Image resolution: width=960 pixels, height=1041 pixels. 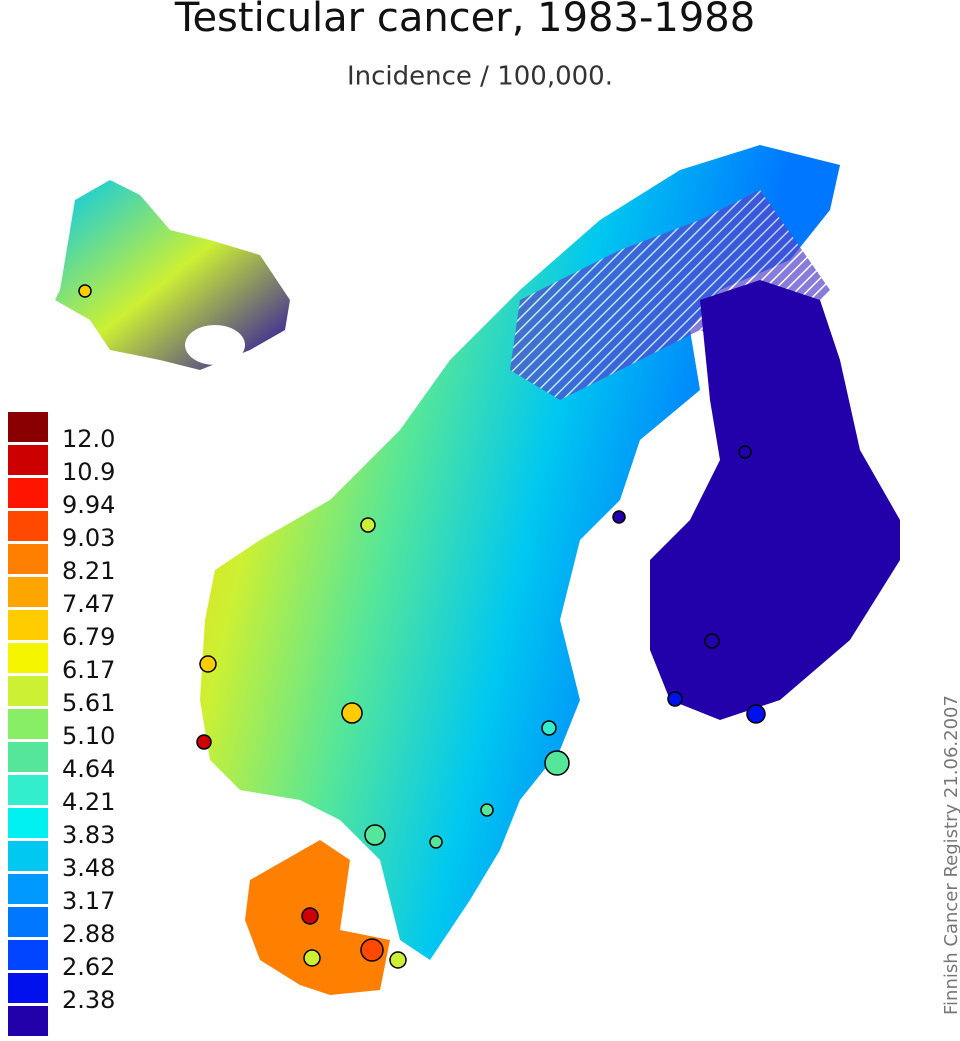 I want to click on legend-label: 2.38, so click(x=88, y=1000).